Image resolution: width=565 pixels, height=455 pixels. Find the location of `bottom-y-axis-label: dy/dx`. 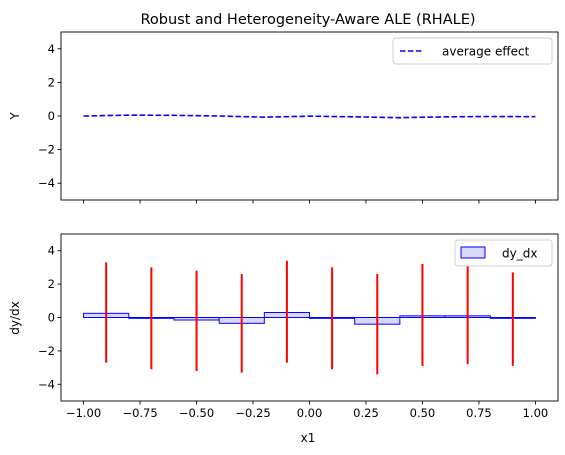

bottom-y-axis-label: dy/dx is located at coordinates (15, 317).